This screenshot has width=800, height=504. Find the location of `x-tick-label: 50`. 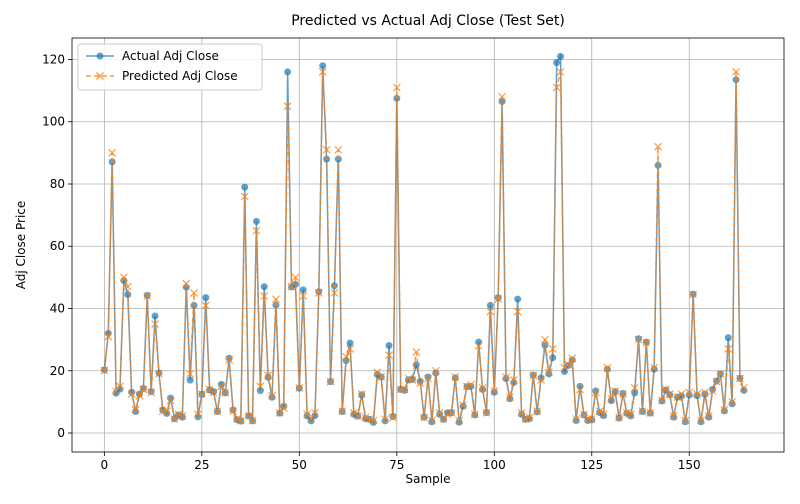

x-tick-label: 50 is located at coordinates (299, 465).